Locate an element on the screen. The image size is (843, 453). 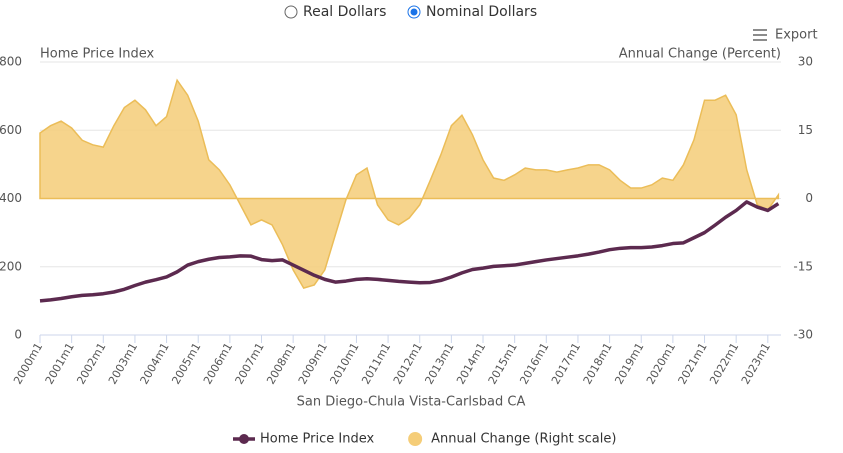
x-tick-label: 2004m1 is located at coordinates (155, 364).